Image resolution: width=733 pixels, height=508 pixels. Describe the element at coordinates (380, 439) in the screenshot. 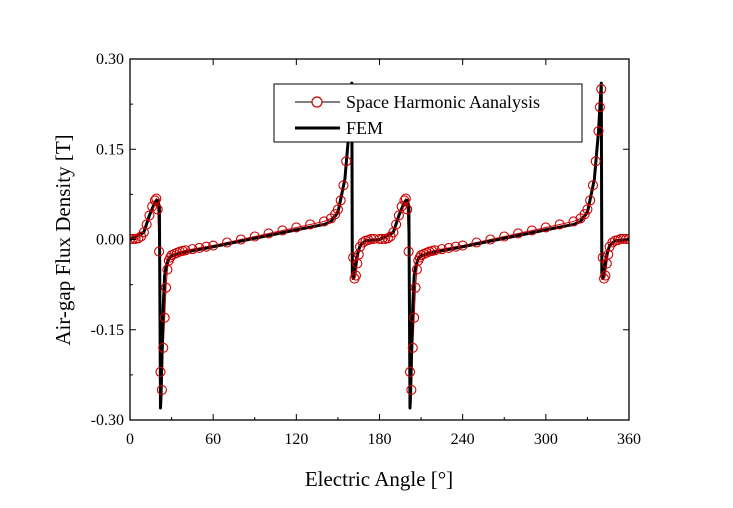

I see `x-tick-label: 180` at that location.